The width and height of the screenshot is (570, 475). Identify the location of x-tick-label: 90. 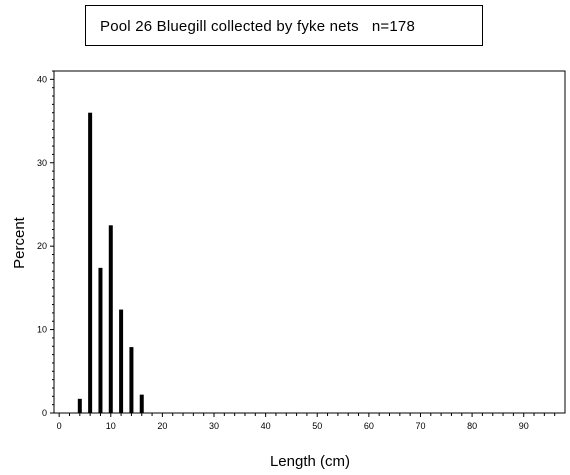
(524, 426).